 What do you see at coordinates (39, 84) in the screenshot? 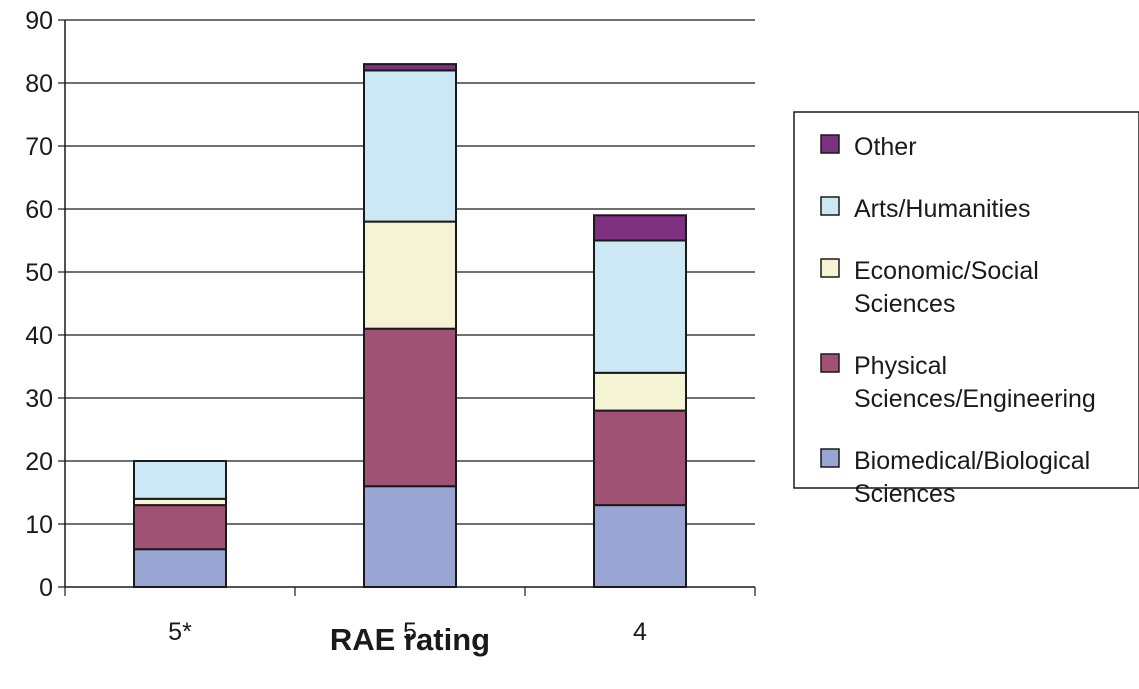
I see `y-tick-label: 80` at bounding box center [39, 84].